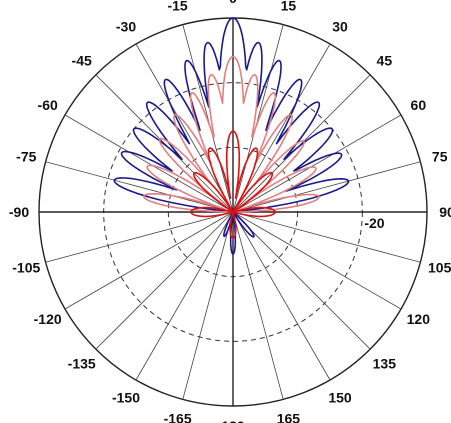 The width and height of the screenshot is (451, 423). What do you see at coordinates (340, 397) in the screenshot?
I see `angle-label: 150` at bounding box center [340, 397].